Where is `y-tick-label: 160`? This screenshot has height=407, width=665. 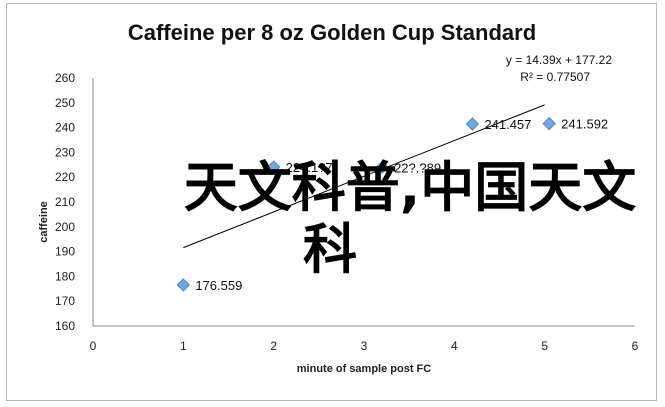 y-tick-label: 160 is located at coordinates (65, 326).